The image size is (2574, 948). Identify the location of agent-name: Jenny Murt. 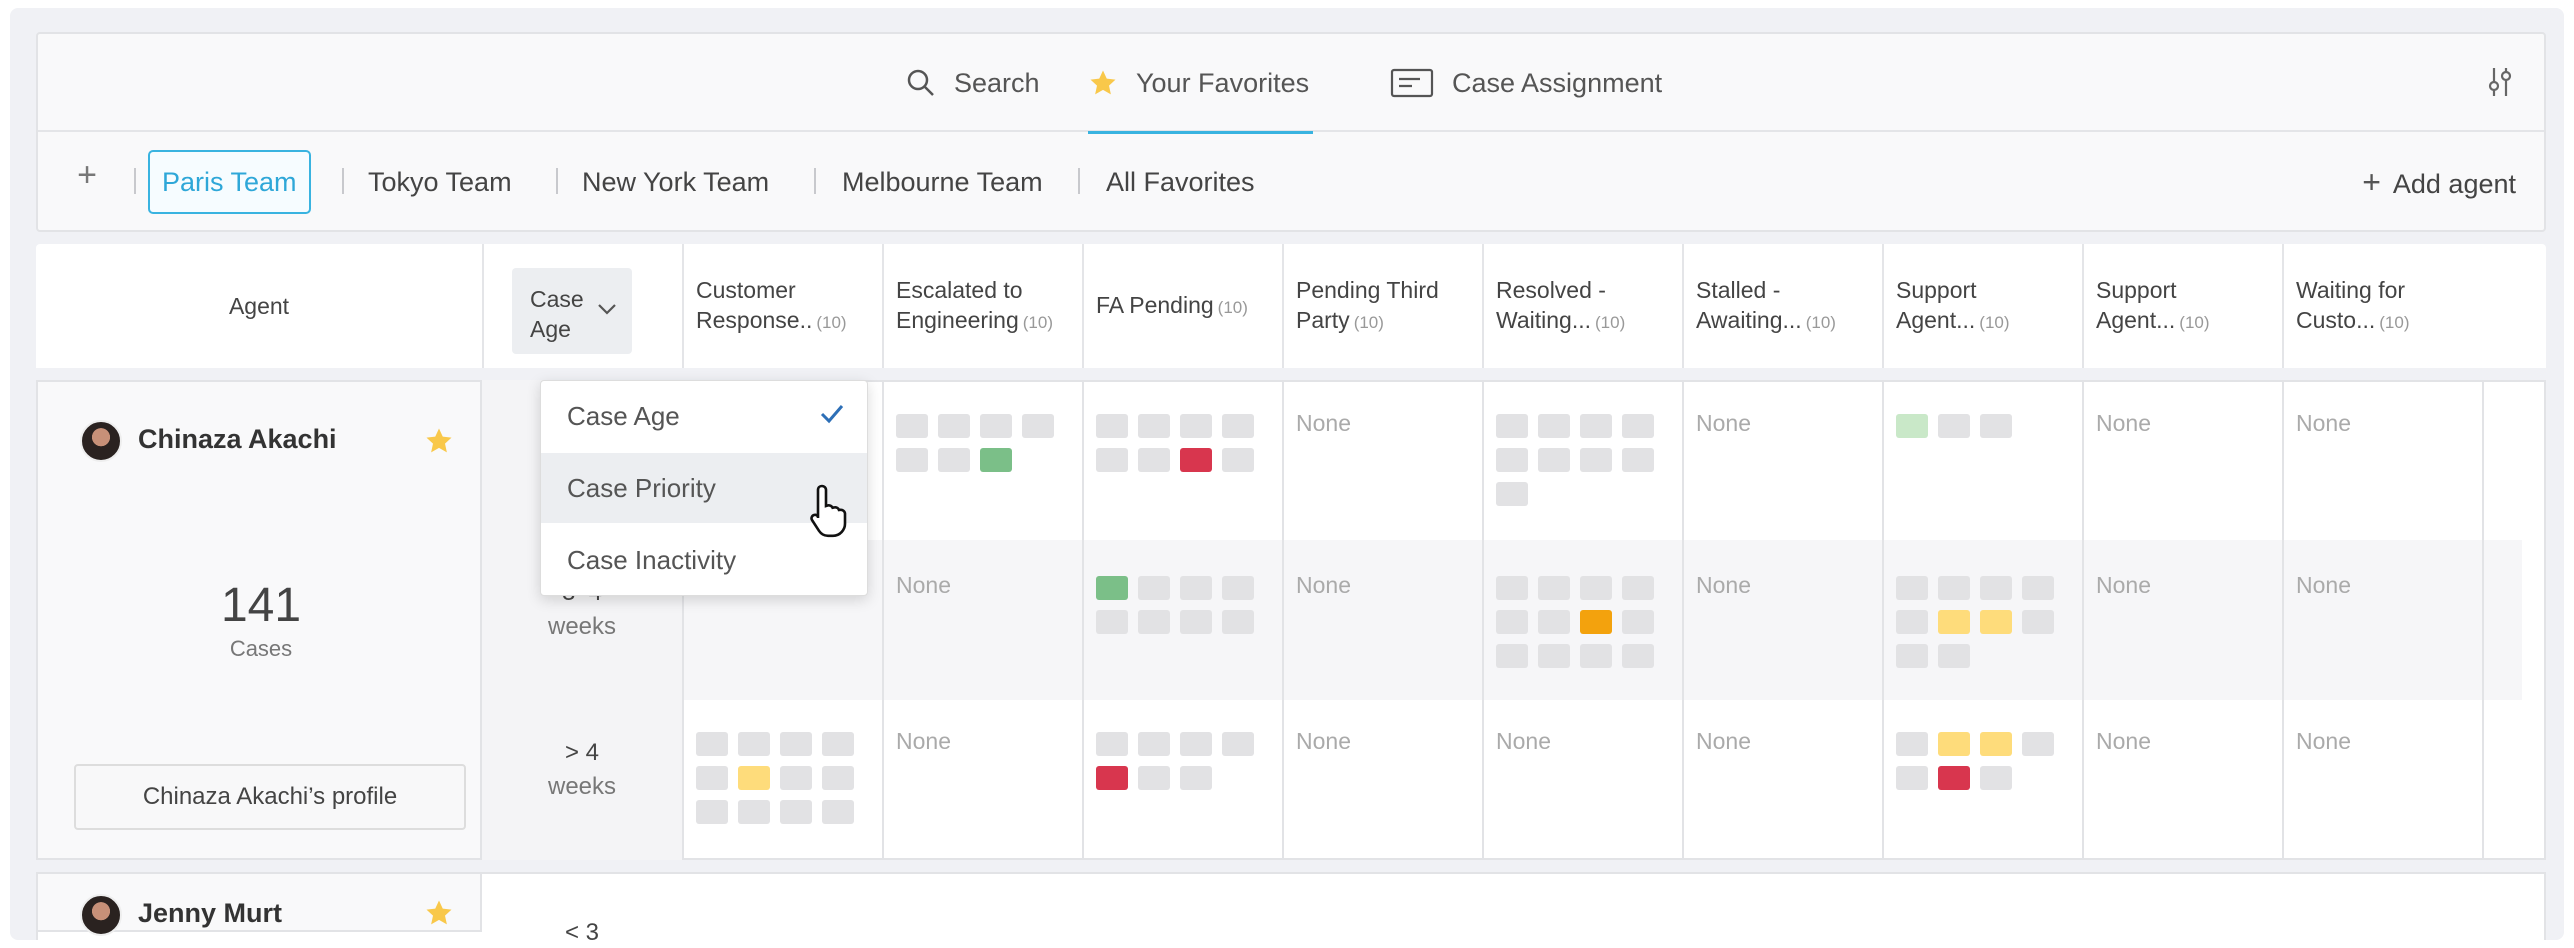
(210, 913).